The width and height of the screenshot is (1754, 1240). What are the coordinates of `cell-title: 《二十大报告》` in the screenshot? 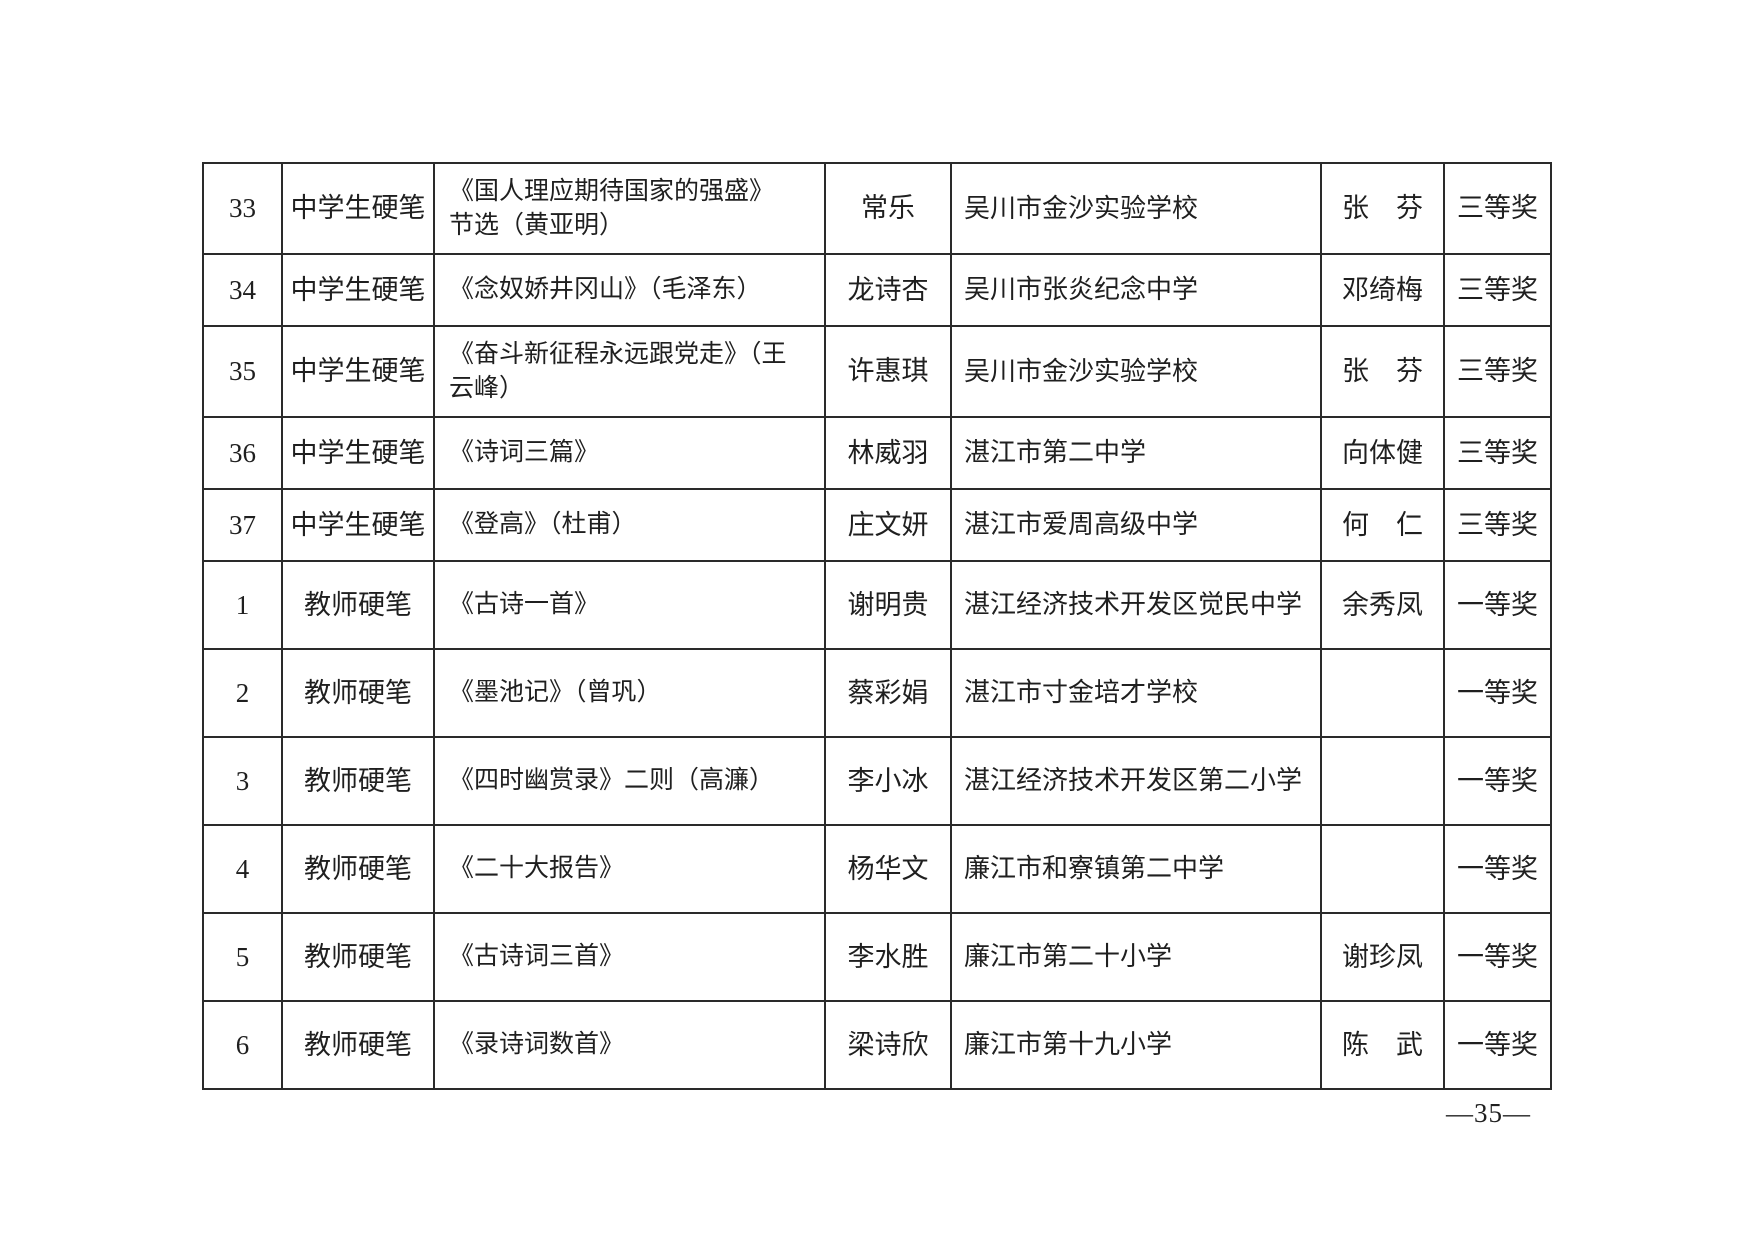 It's located at (629, 869).